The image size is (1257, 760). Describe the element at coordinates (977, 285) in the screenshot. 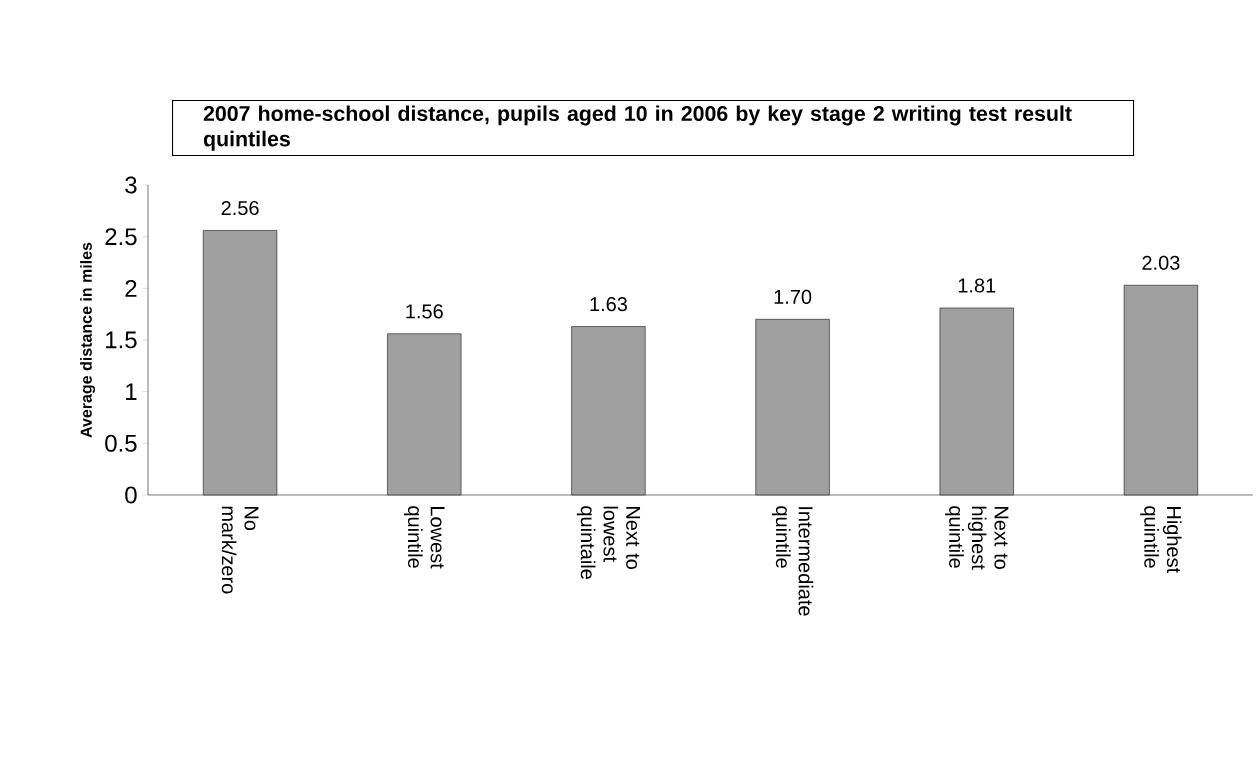

I see `data-label: 1.81` at that location.